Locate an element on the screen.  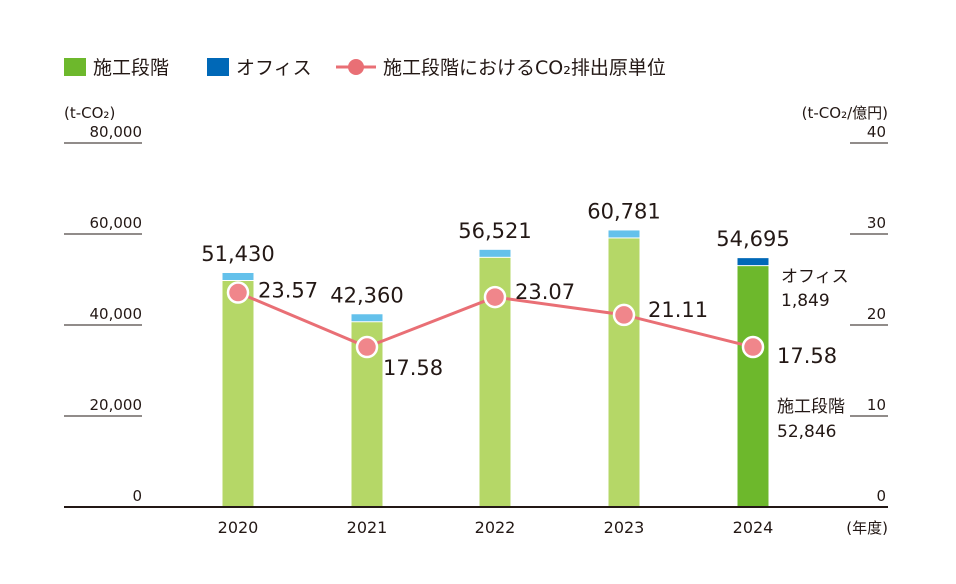
intensity-marker-2022 is located at coordinates (495, 297).